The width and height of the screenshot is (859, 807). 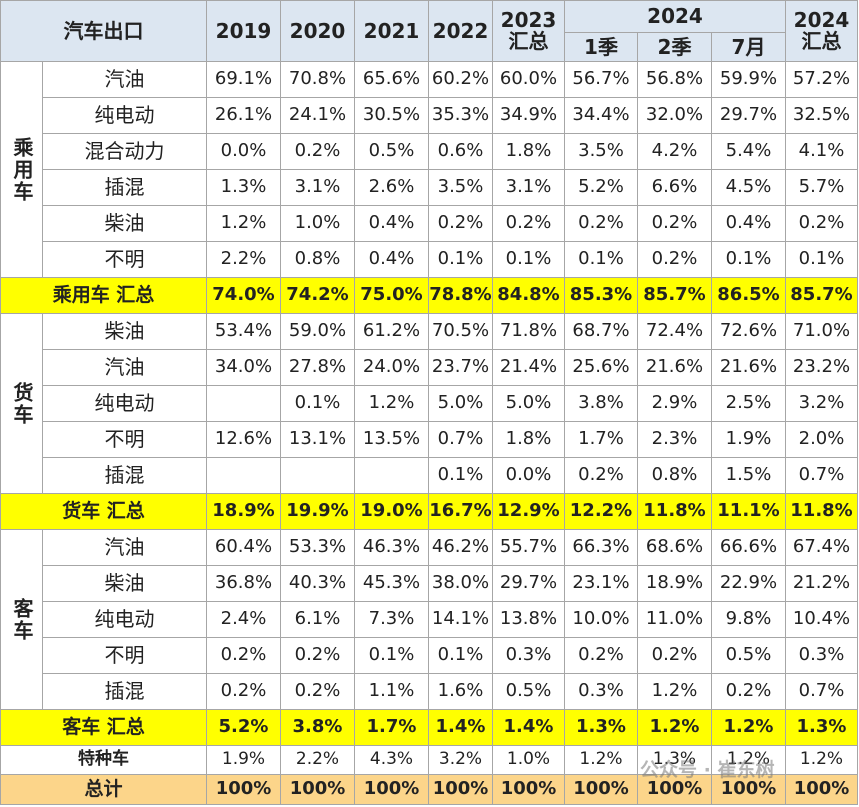 I want to click on table-row: 1季 2季 7月, so click(x=429, y=47).